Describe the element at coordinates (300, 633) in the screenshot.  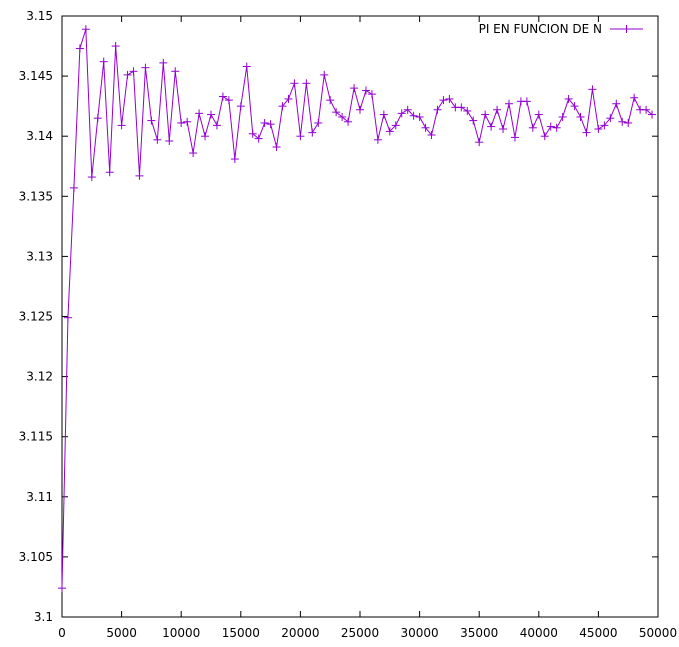
I see `x-tick-label: 20000` at that location.